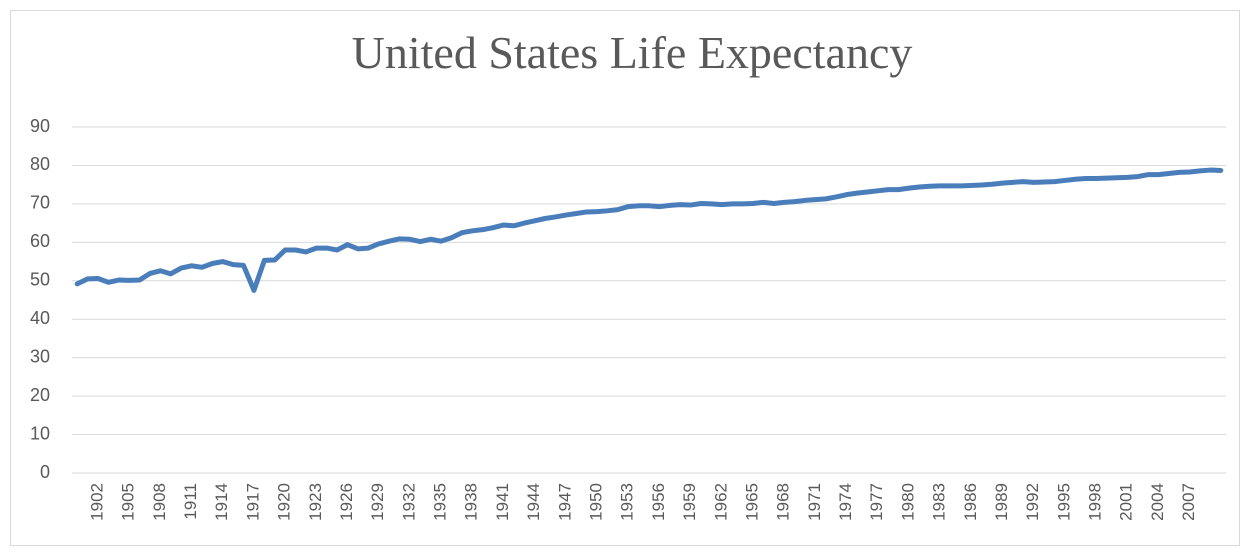 The height and width of the screenshot is (553, 1246). I want to click on x-tick-label: 1932, so click(408, 502).